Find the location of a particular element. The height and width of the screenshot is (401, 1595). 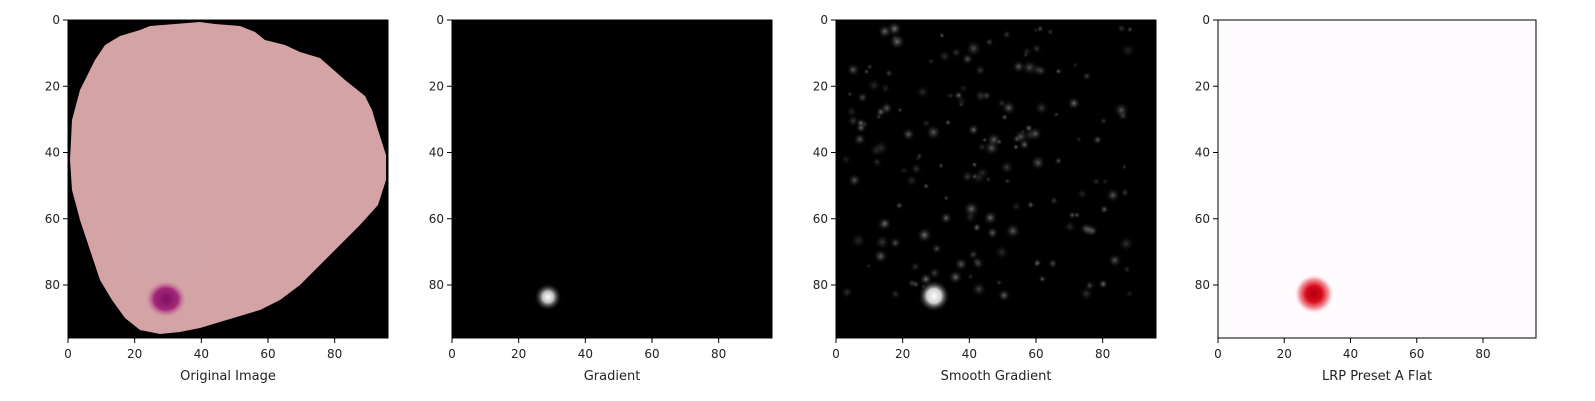

original-image-label: Original Image is located at coordinates (228, 376).